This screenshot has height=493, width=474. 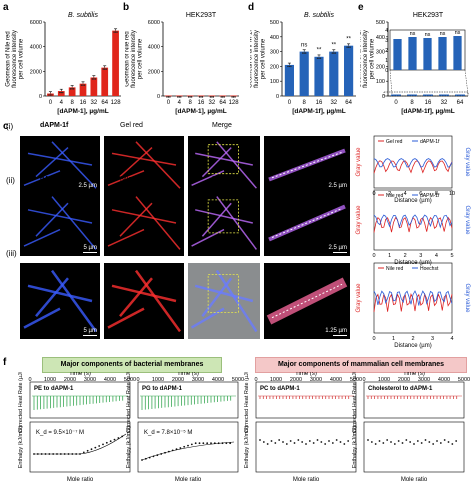 What do you see at coordinates (6, 126) in the screenshot?
I see `panel-c-letter: c` at bounding box center [6, 126].